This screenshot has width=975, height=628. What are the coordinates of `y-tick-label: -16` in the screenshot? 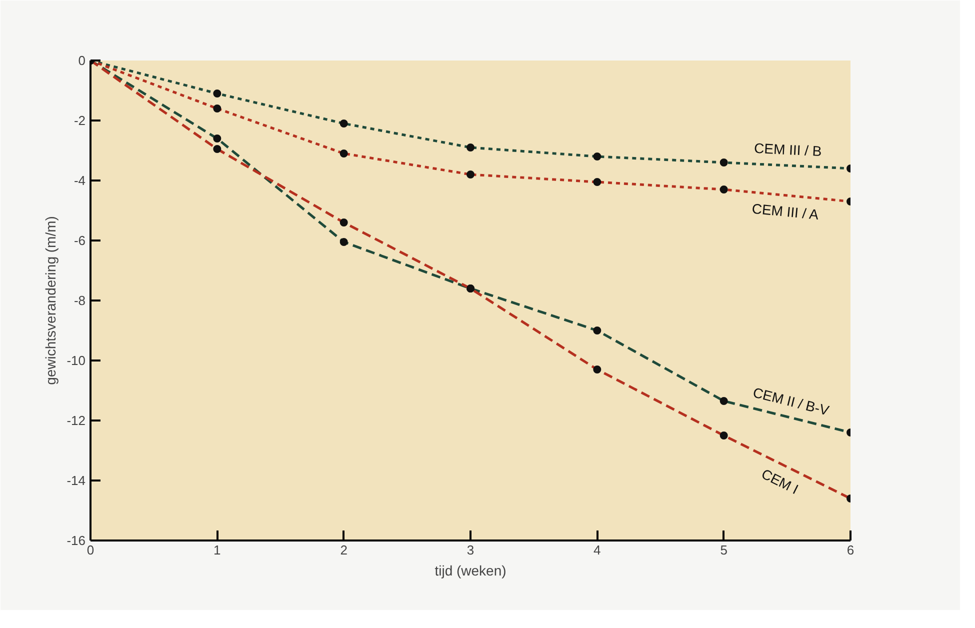 It's located at (76, 540).